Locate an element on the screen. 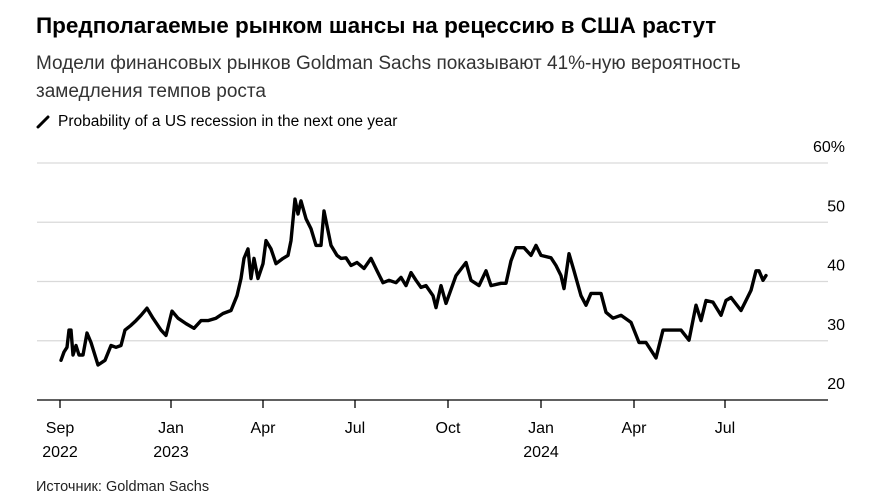 This screenshot has width=892, height=502. y-tick-label: 40 is located at coordinates (836, 266).